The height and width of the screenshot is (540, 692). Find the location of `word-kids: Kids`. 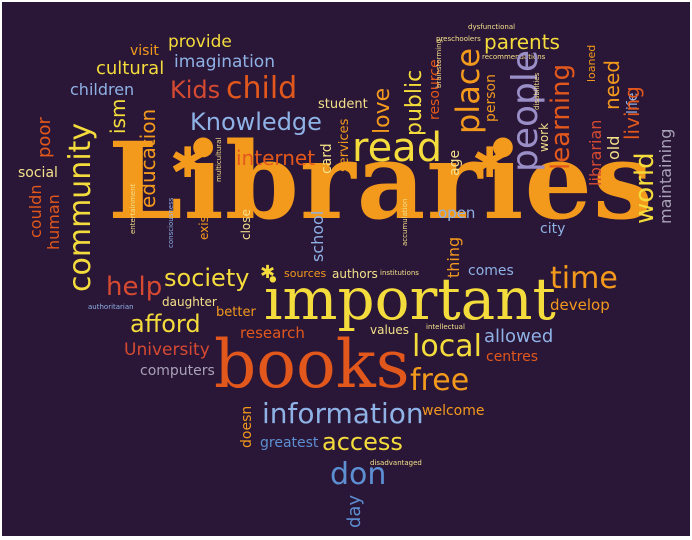

word-kids: Kids is located at coordinates (195, 90).